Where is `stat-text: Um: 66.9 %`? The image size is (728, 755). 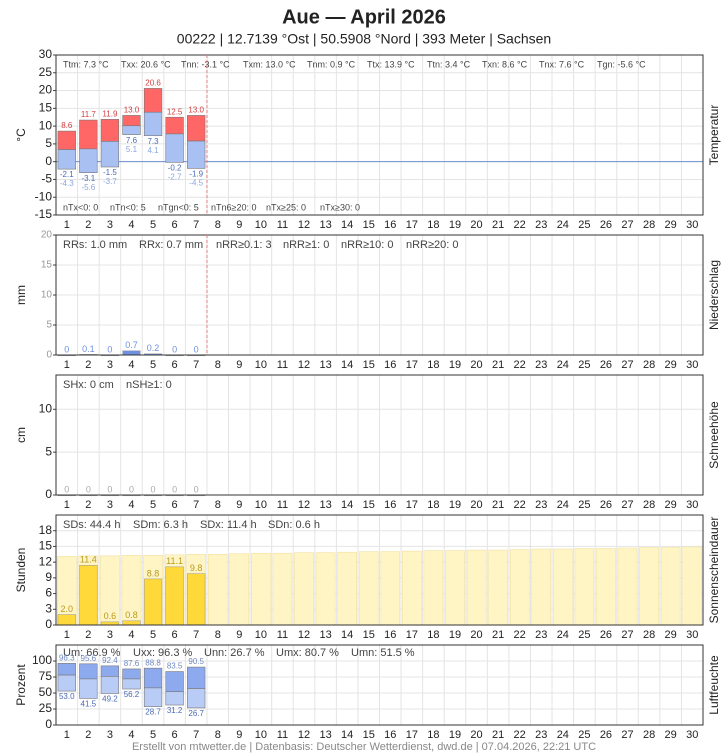
stat-text: Um: 66.9 % is located at coordinates (92, 653).